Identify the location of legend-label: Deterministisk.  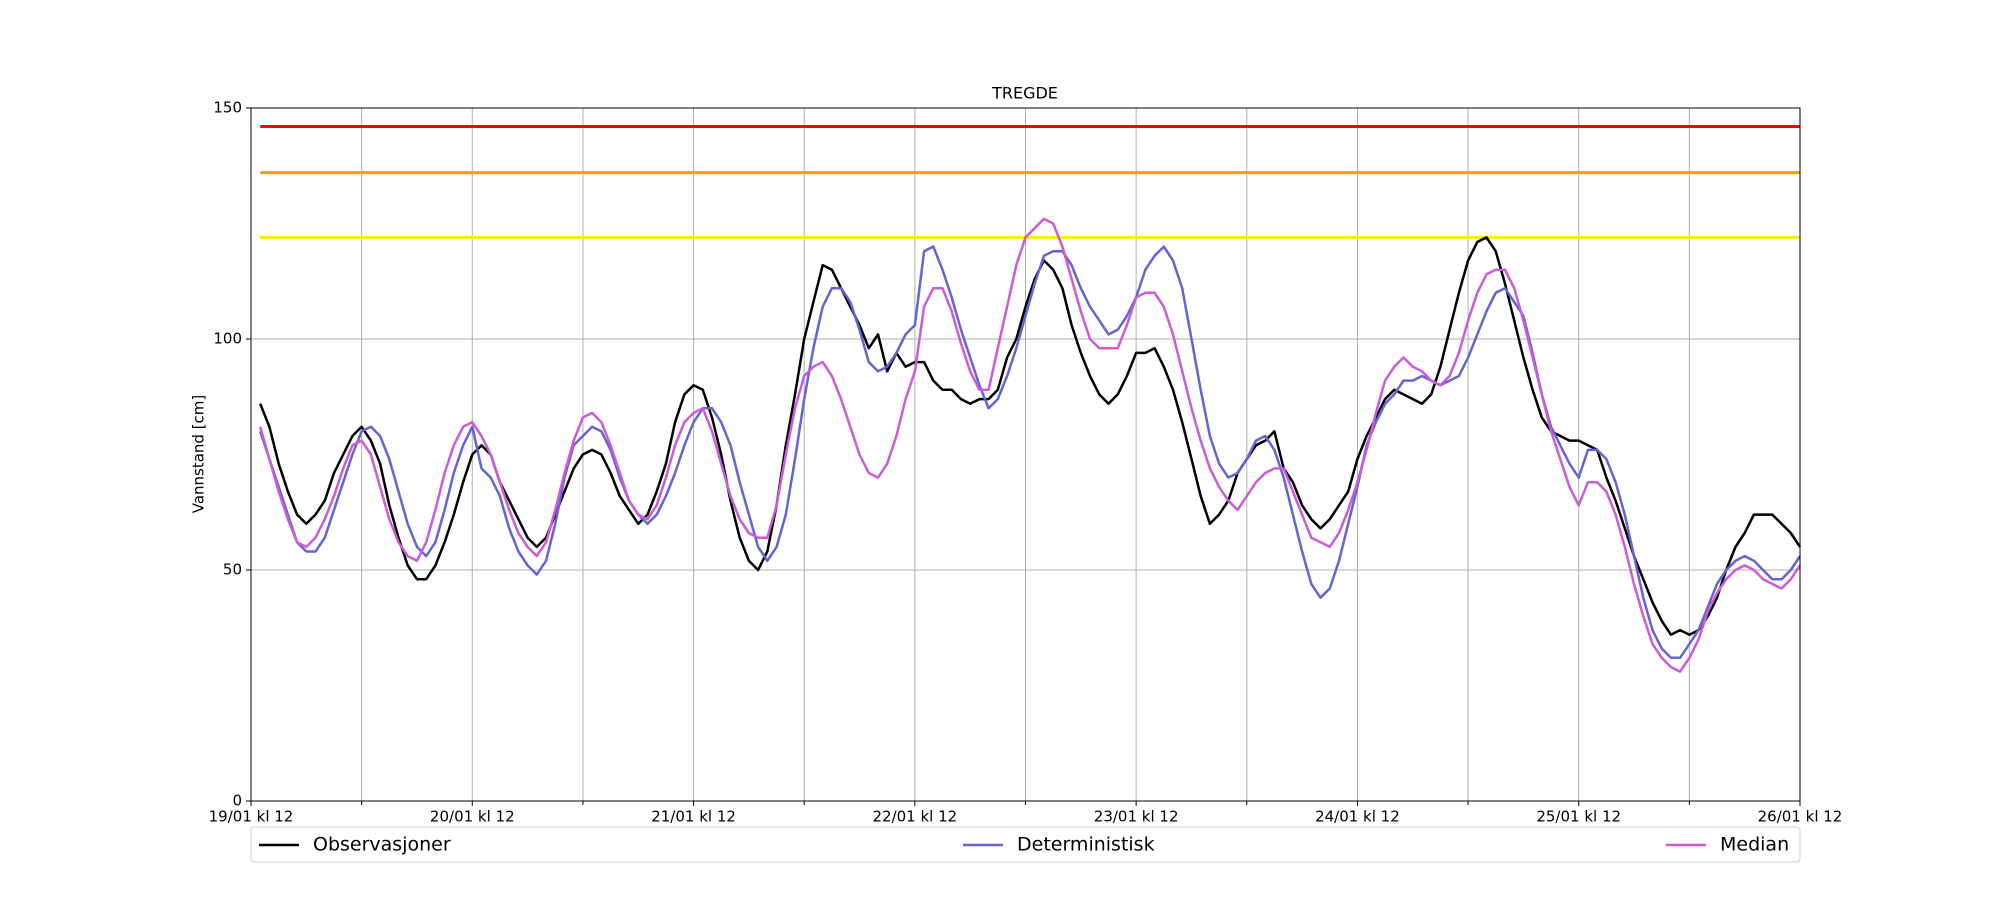
(1086, 845).